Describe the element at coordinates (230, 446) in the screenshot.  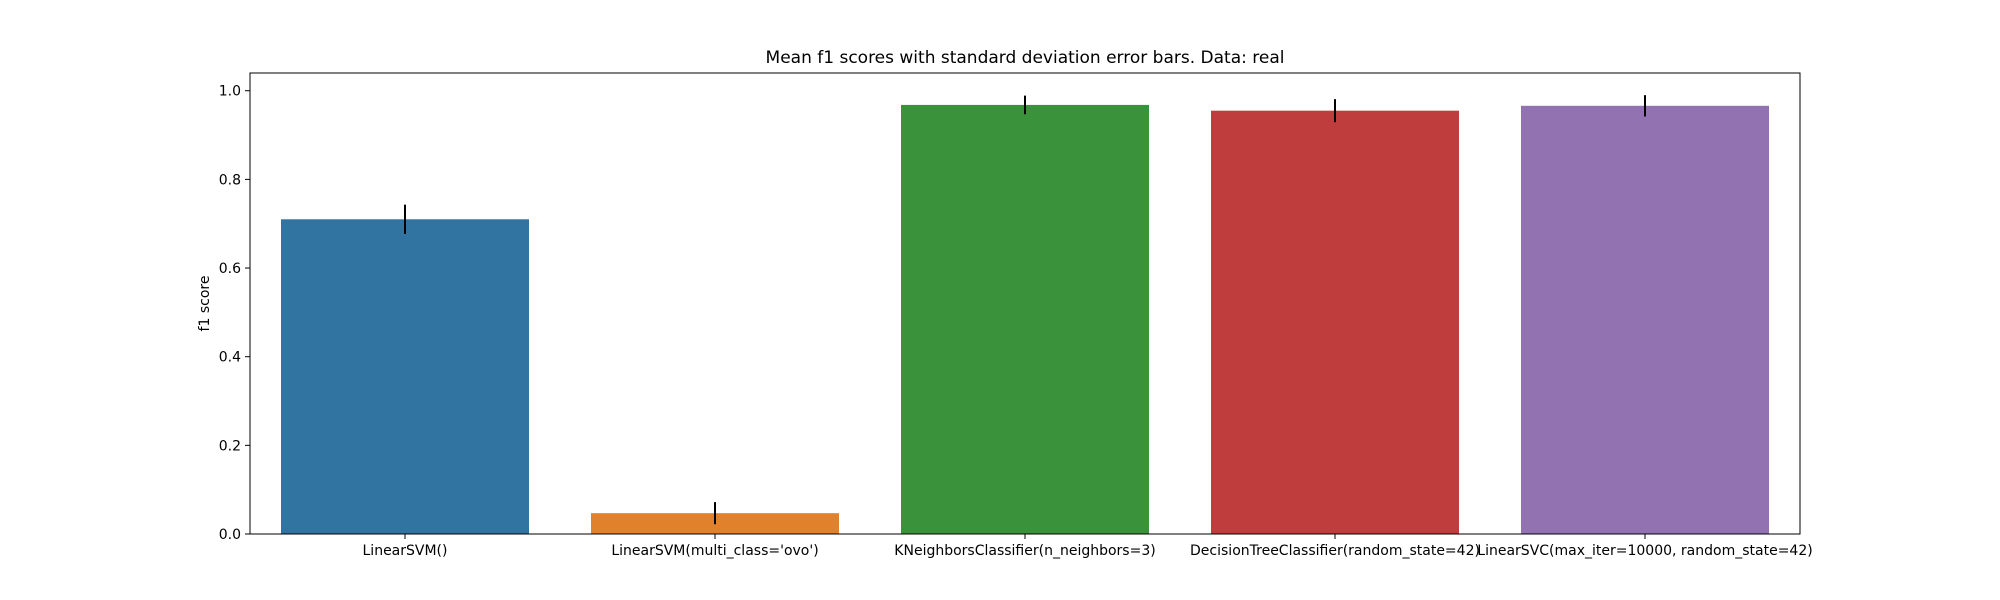
I see `y-tick-label: 0.2` at that location.